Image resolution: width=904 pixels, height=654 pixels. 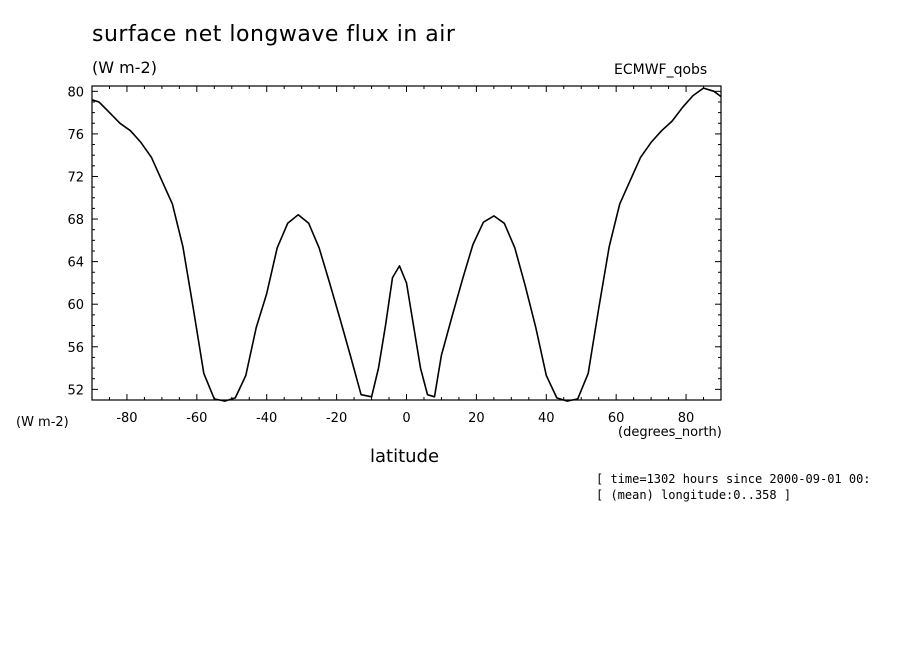 I want to click on y-axis-units: (W m-2), so click(x=42, y=422).